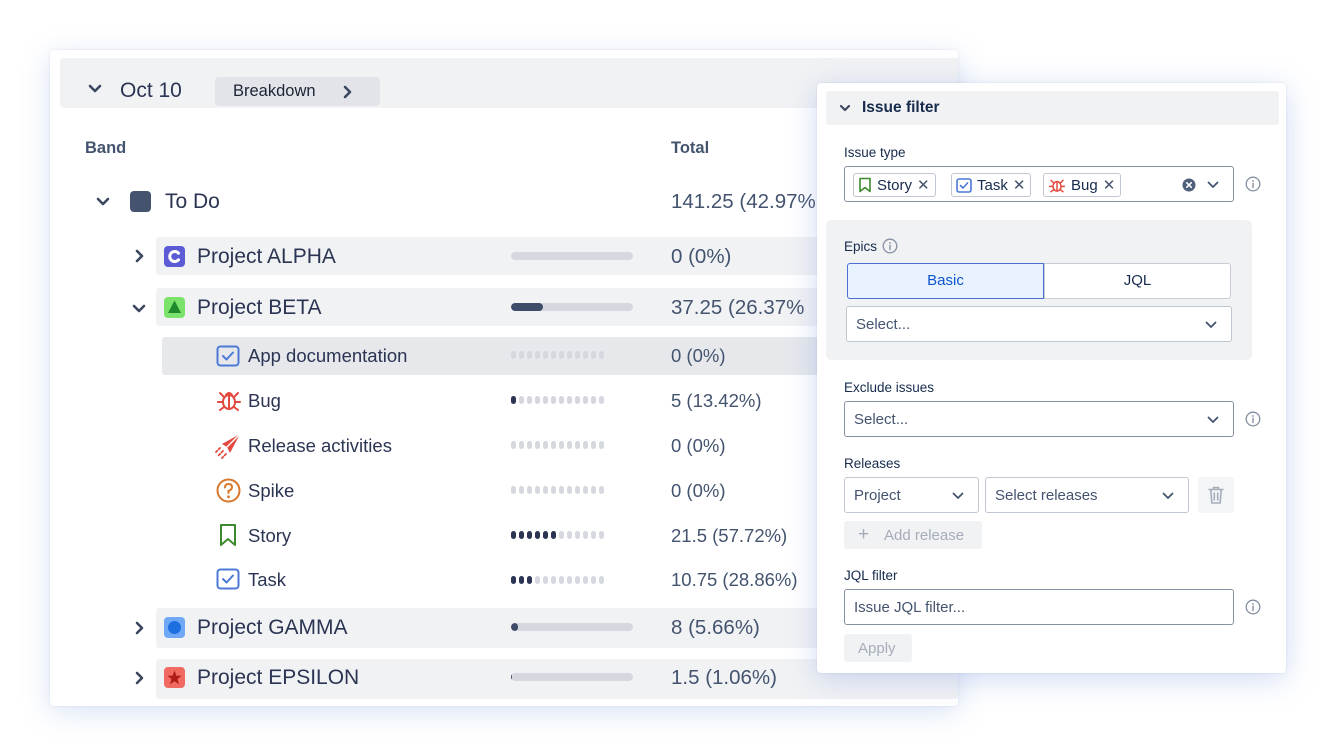  What do you see at coordinates (328, 355) in the screenshot?
I see `issue-type-name: App documentation` at bounding box center [328, 355].